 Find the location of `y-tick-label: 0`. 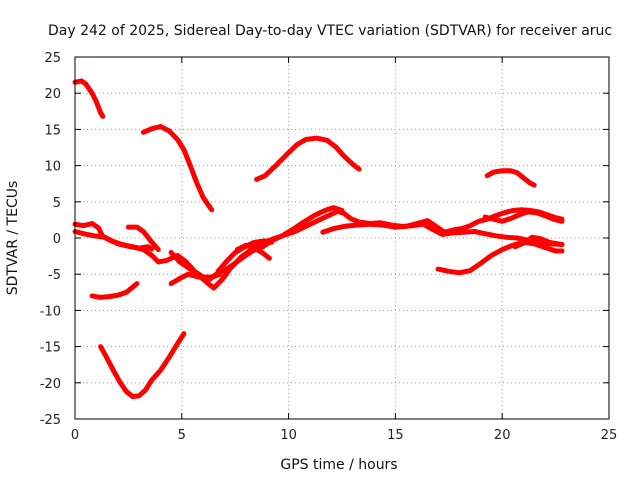

y-tick-label: 0 is located at coordinates (57, 239).